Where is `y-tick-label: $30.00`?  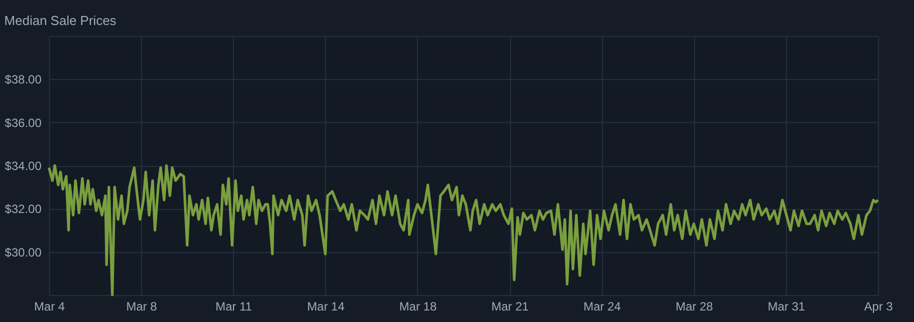
y-tick-label: $30.00 is located at coordinates (23, 252).